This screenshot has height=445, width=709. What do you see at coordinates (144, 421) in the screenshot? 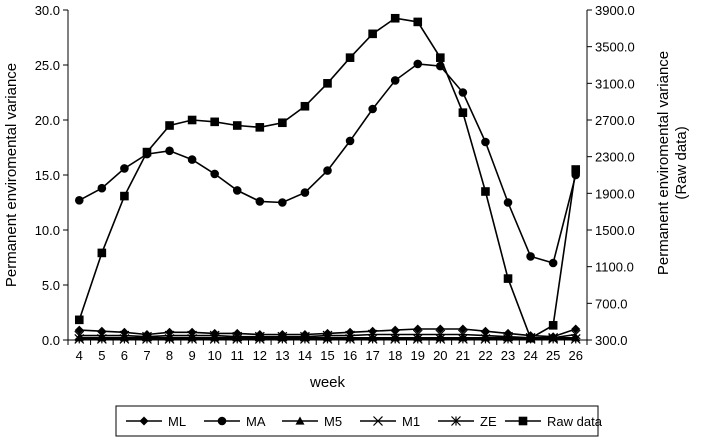
I see `legend-marker-ml` at bounding box center [144, 421].